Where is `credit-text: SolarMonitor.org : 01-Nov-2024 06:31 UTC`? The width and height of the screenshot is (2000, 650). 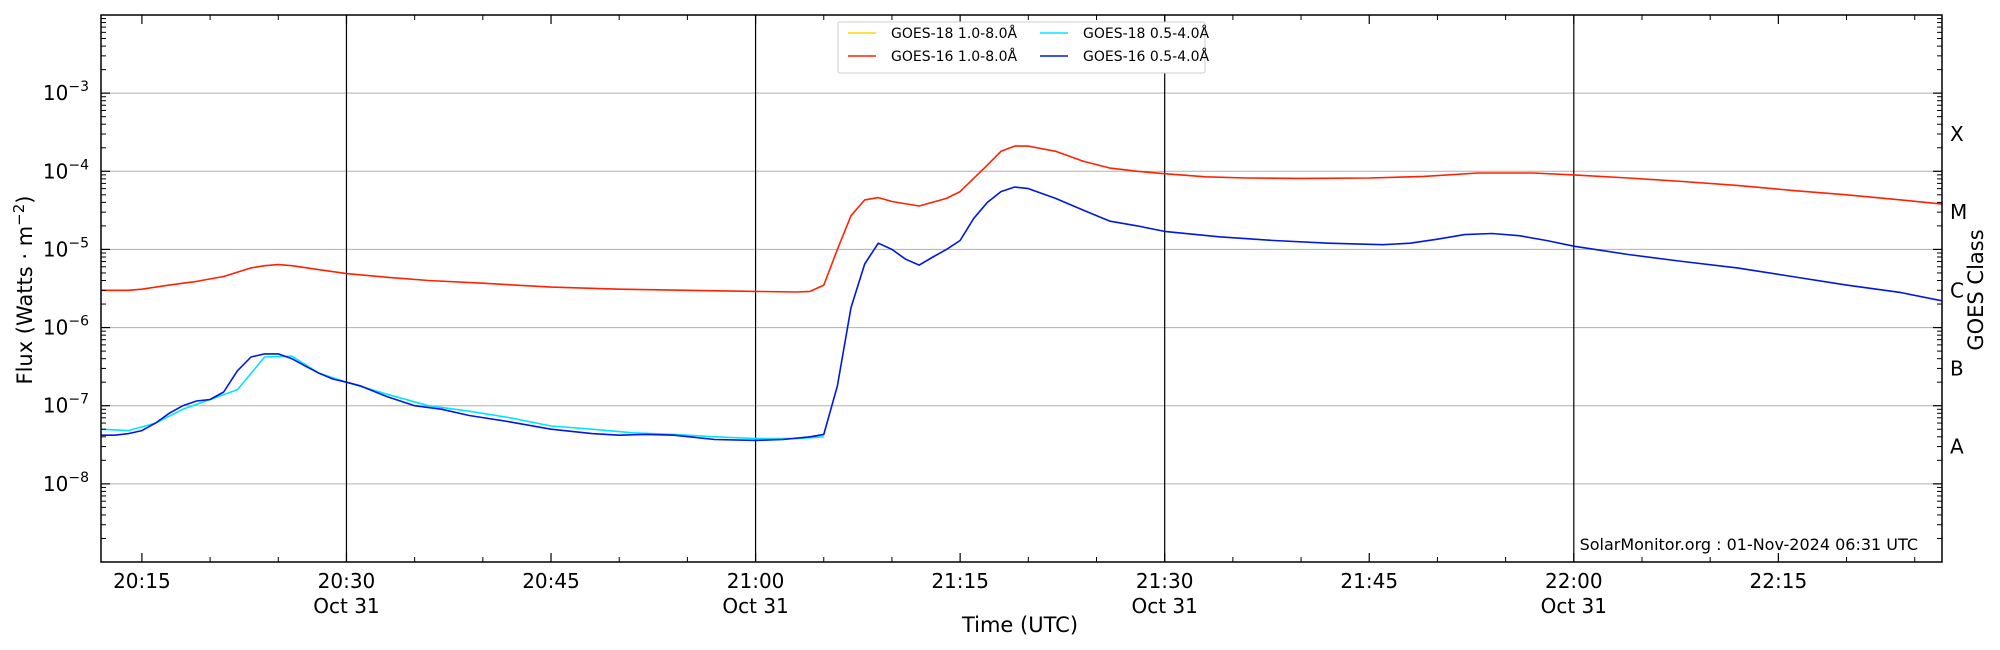
credit-text: SolarMonitor.org : 01-Nov-2024 06:31 UTC is located at coordinates (1749, 544).